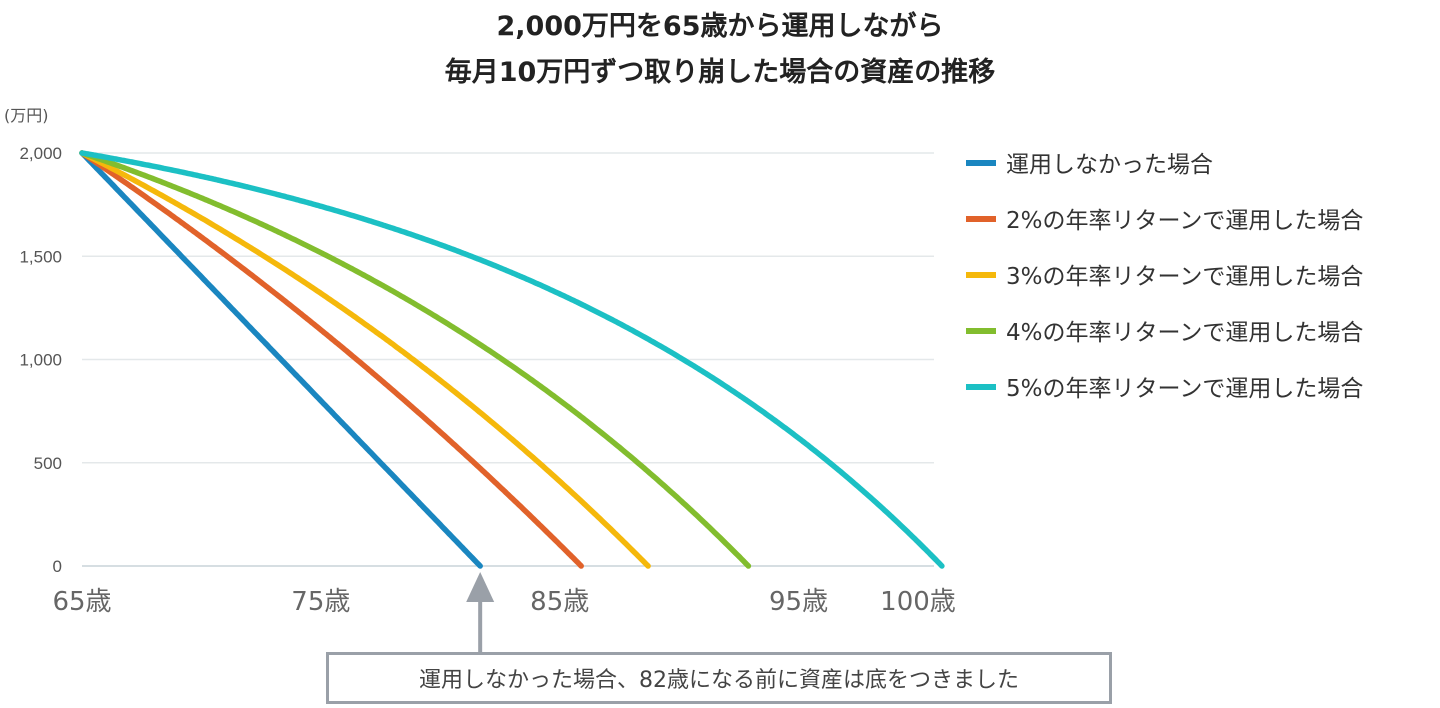 The height and width of the screenshot is (708, 1440). What do you see at coordinates (720, 72) in the screenshot?
I see `chart-title-line-2: 毎月10万円ずつ取り崩した場合の資産の推移` at bounding box center [720, 72].